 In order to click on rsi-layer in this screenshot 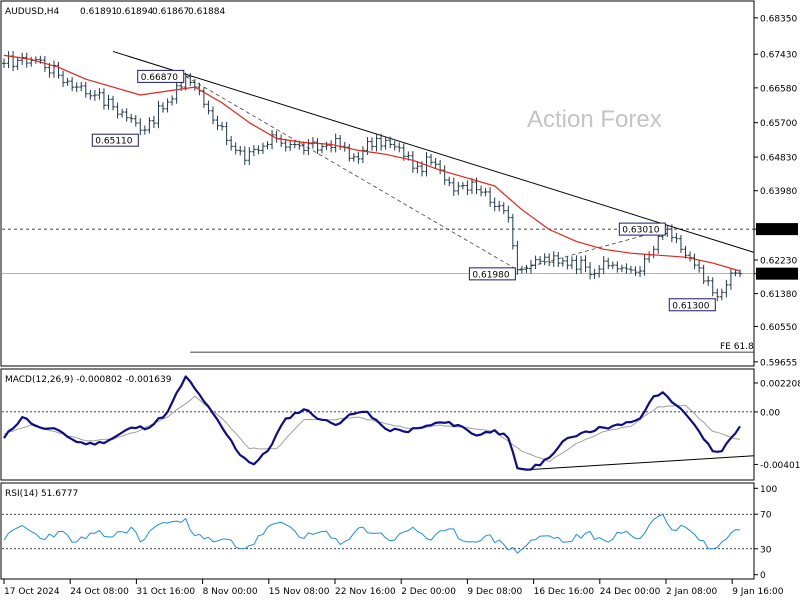, I will do `click(378, 533)`.